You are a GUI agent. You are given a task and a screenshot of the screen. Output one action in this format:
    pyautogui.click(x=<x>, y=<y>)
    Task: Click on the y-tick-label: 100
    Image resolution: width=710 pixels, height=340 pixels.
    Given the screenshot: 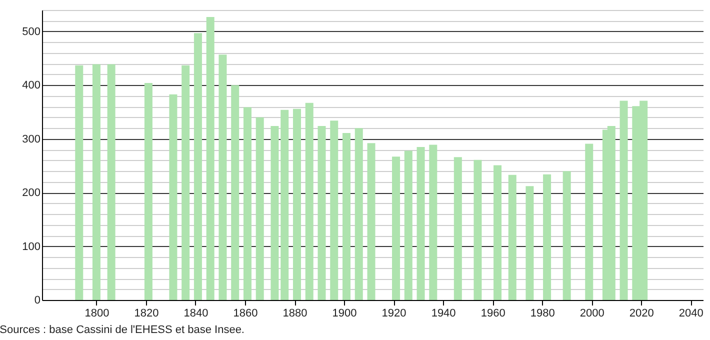 What is the action you would take?
    pyautogui.click(x=31, y=246)
    